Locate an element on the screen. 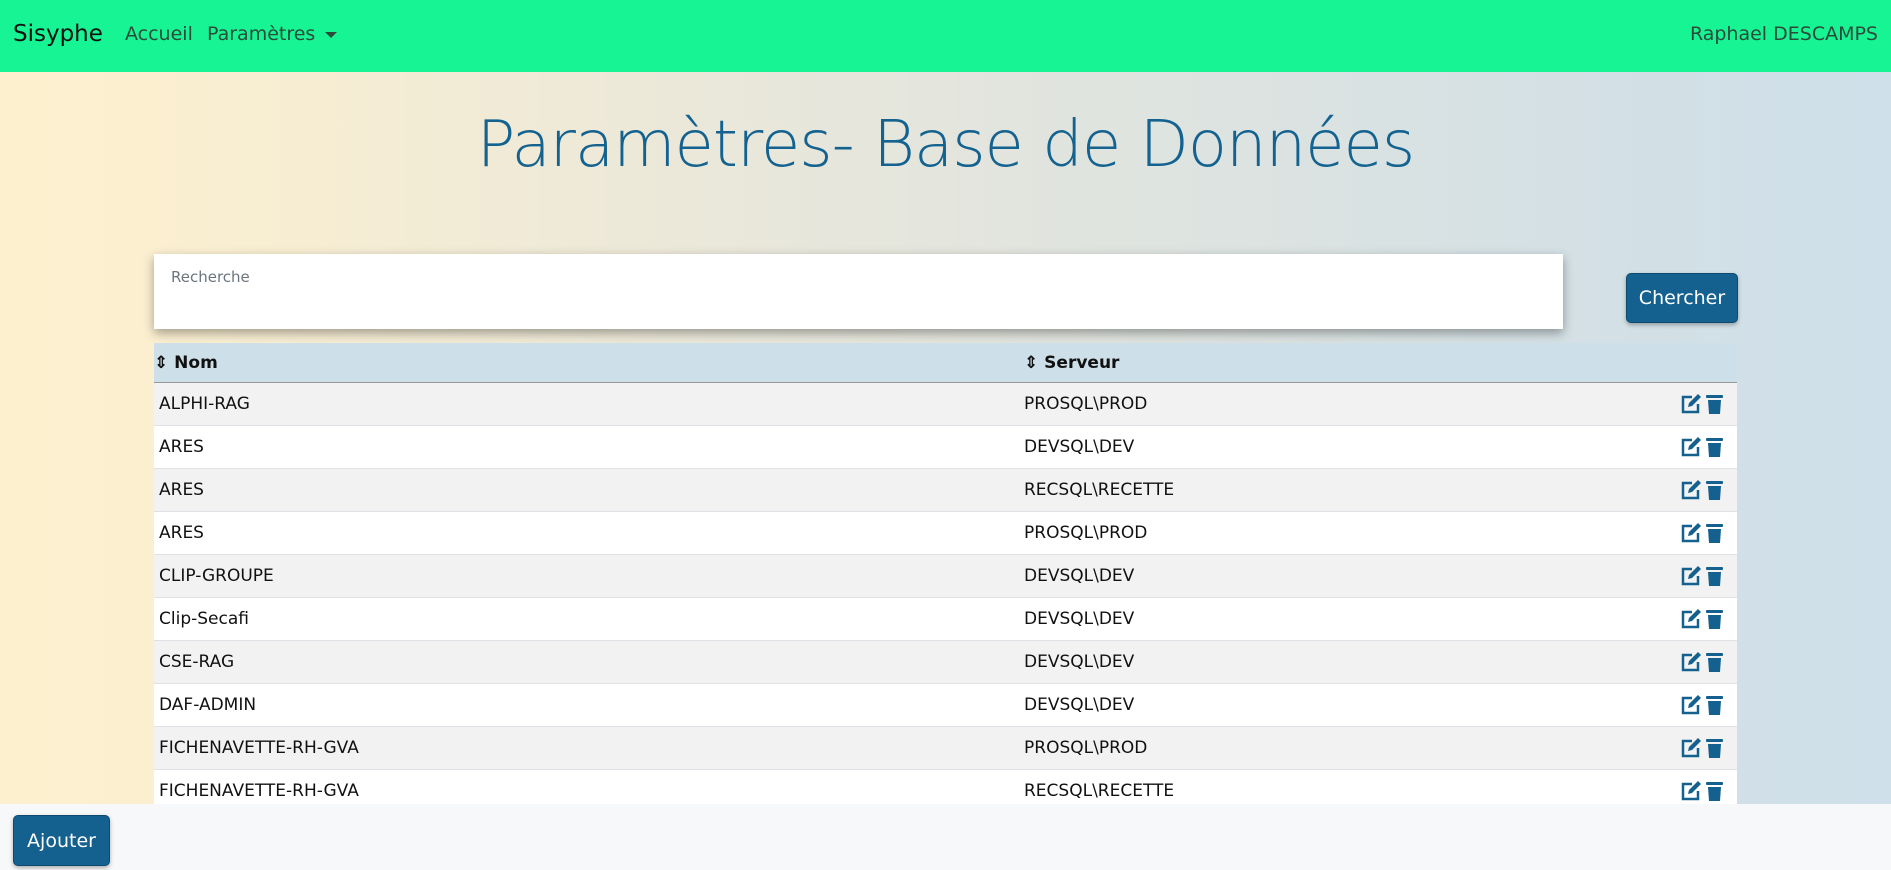 The image size is (1891, 870). cell: Clip-Secafi is located at coordinates (204, 619).